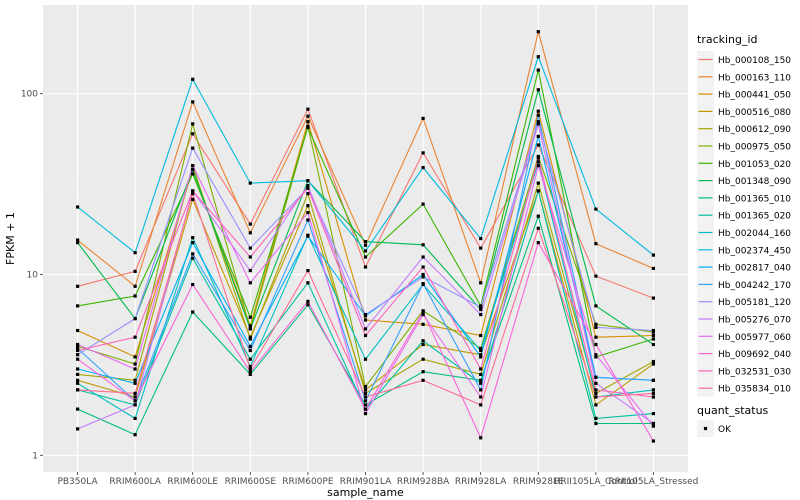 This screenshot has width=800, height=500. What do you see at coordinates (754, 303) in the screenshot?
I see `legend-label: Hb_005181_120` at bounding box center [754, 303].